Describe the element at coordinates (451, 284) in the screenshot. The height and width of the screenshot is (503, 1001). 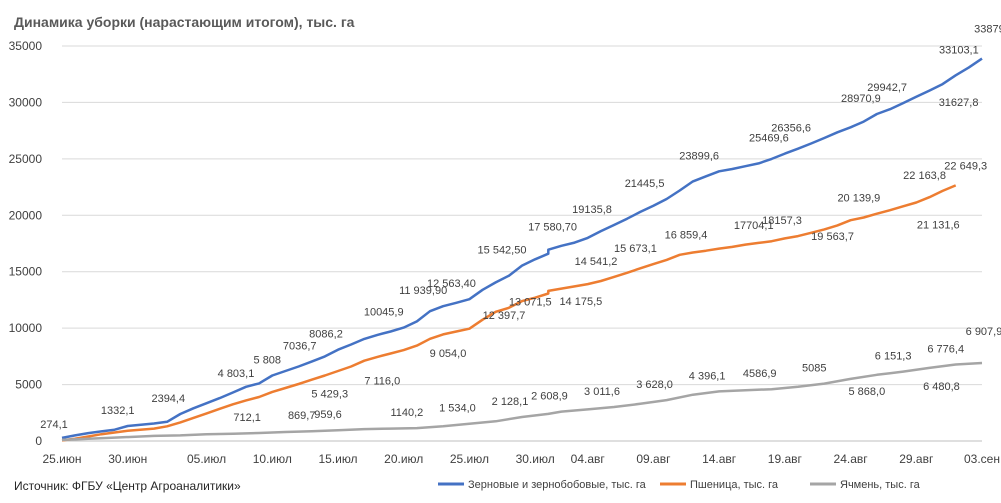
I see `data-label: 12 563,40` at that location.